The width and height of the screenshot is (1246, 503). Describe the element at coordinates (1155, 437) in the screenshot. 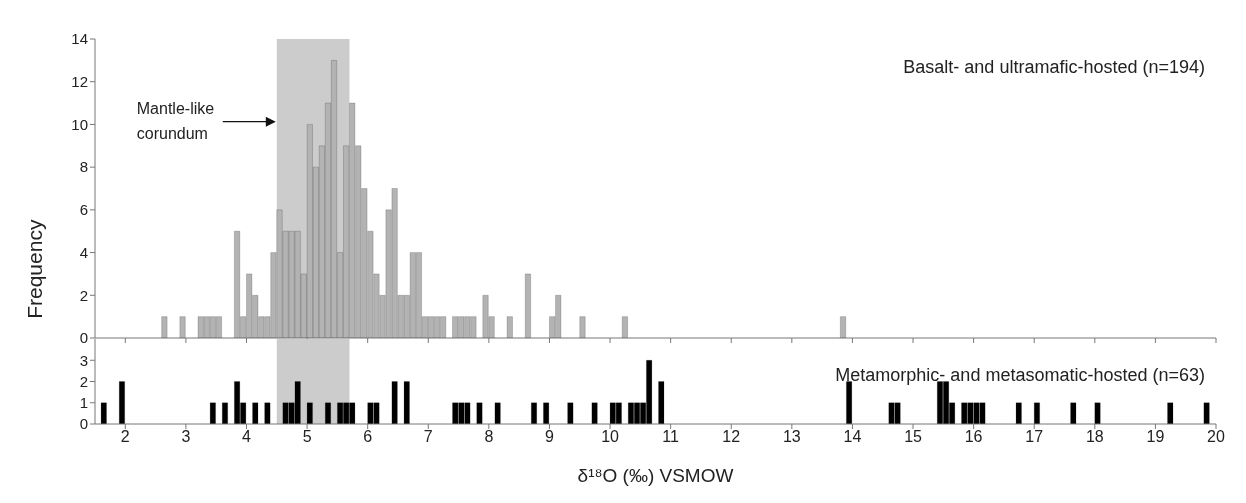

I see `x-tick-label: 19` at that location.